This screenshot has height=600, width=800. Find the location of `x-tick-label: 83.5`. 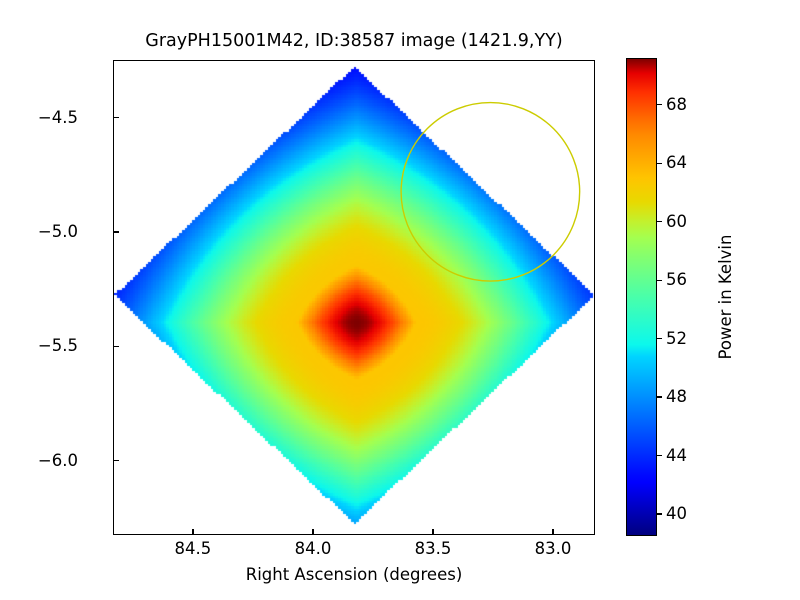

x-tick-label: 83.5 is located at coordinates (433, 548).